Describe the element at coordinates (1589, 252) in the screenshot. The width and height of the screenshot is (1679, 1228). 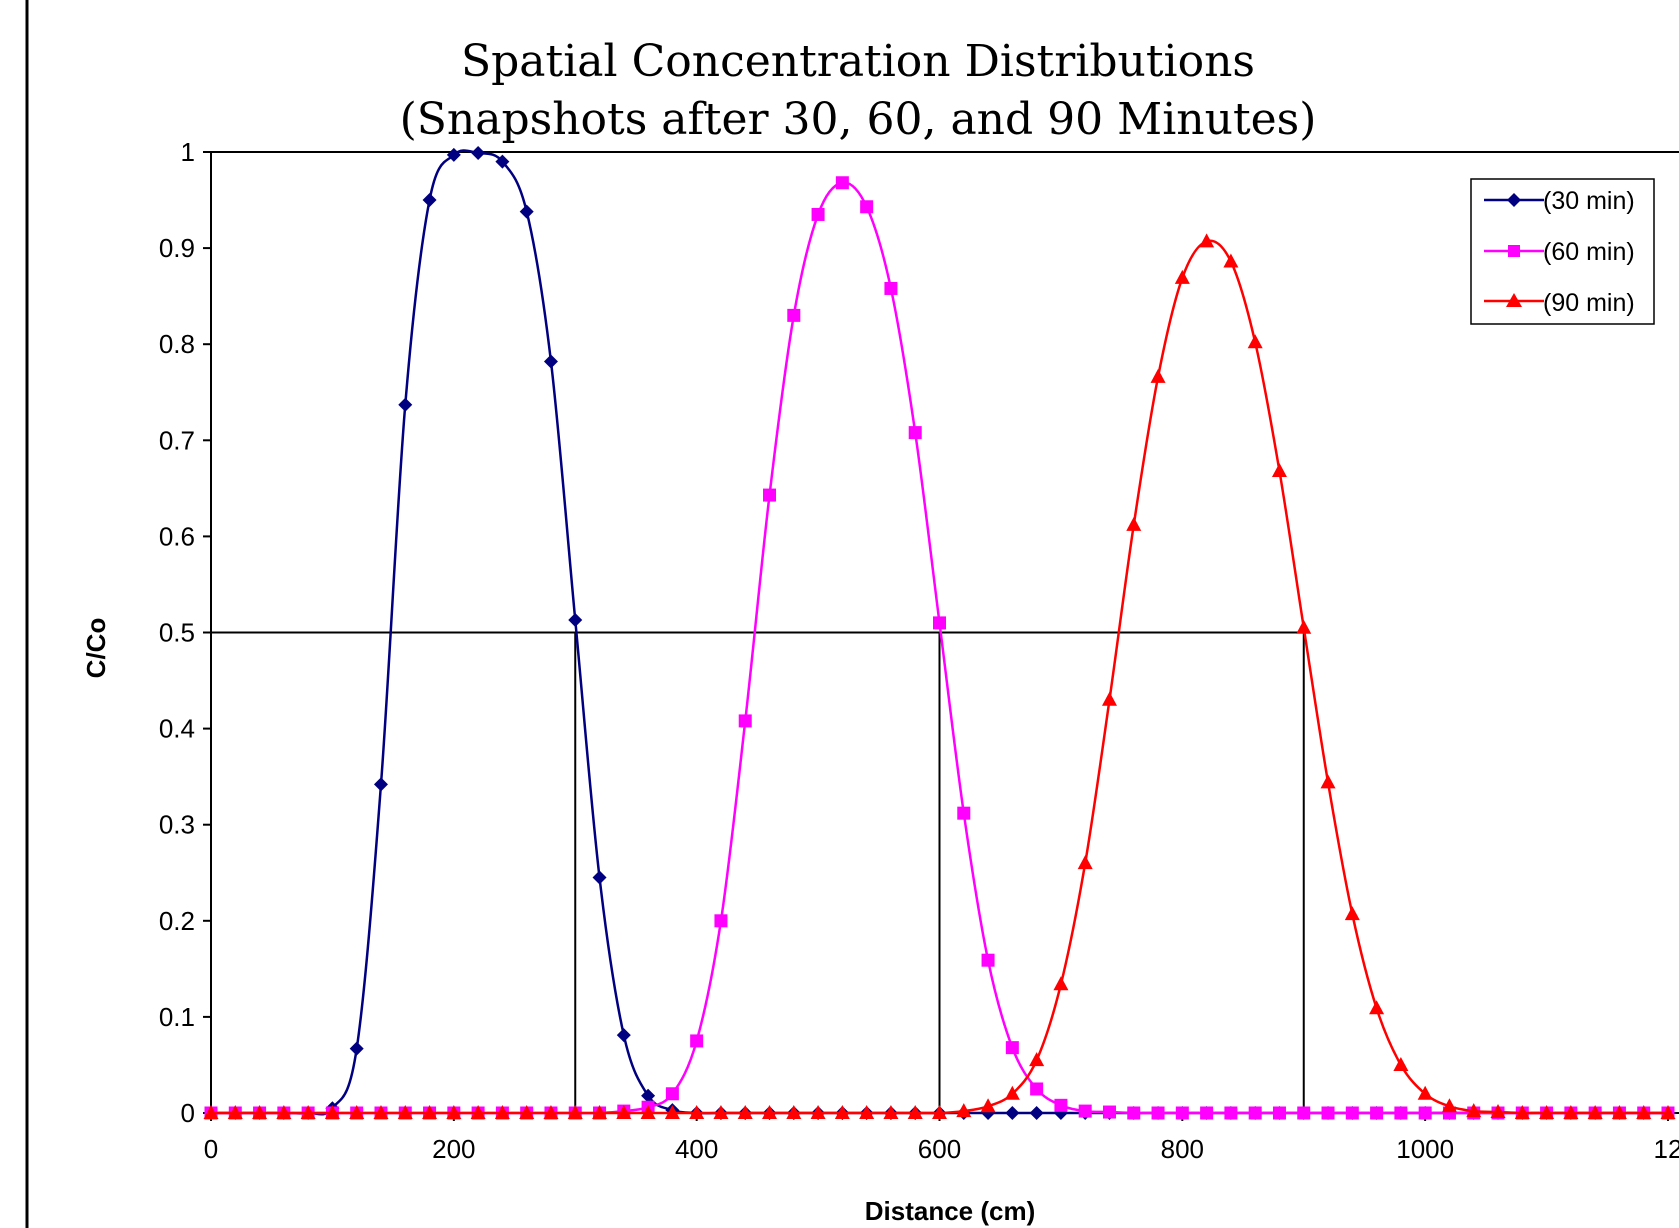
I see `legend-label-60-min: (60 min)` at that location.